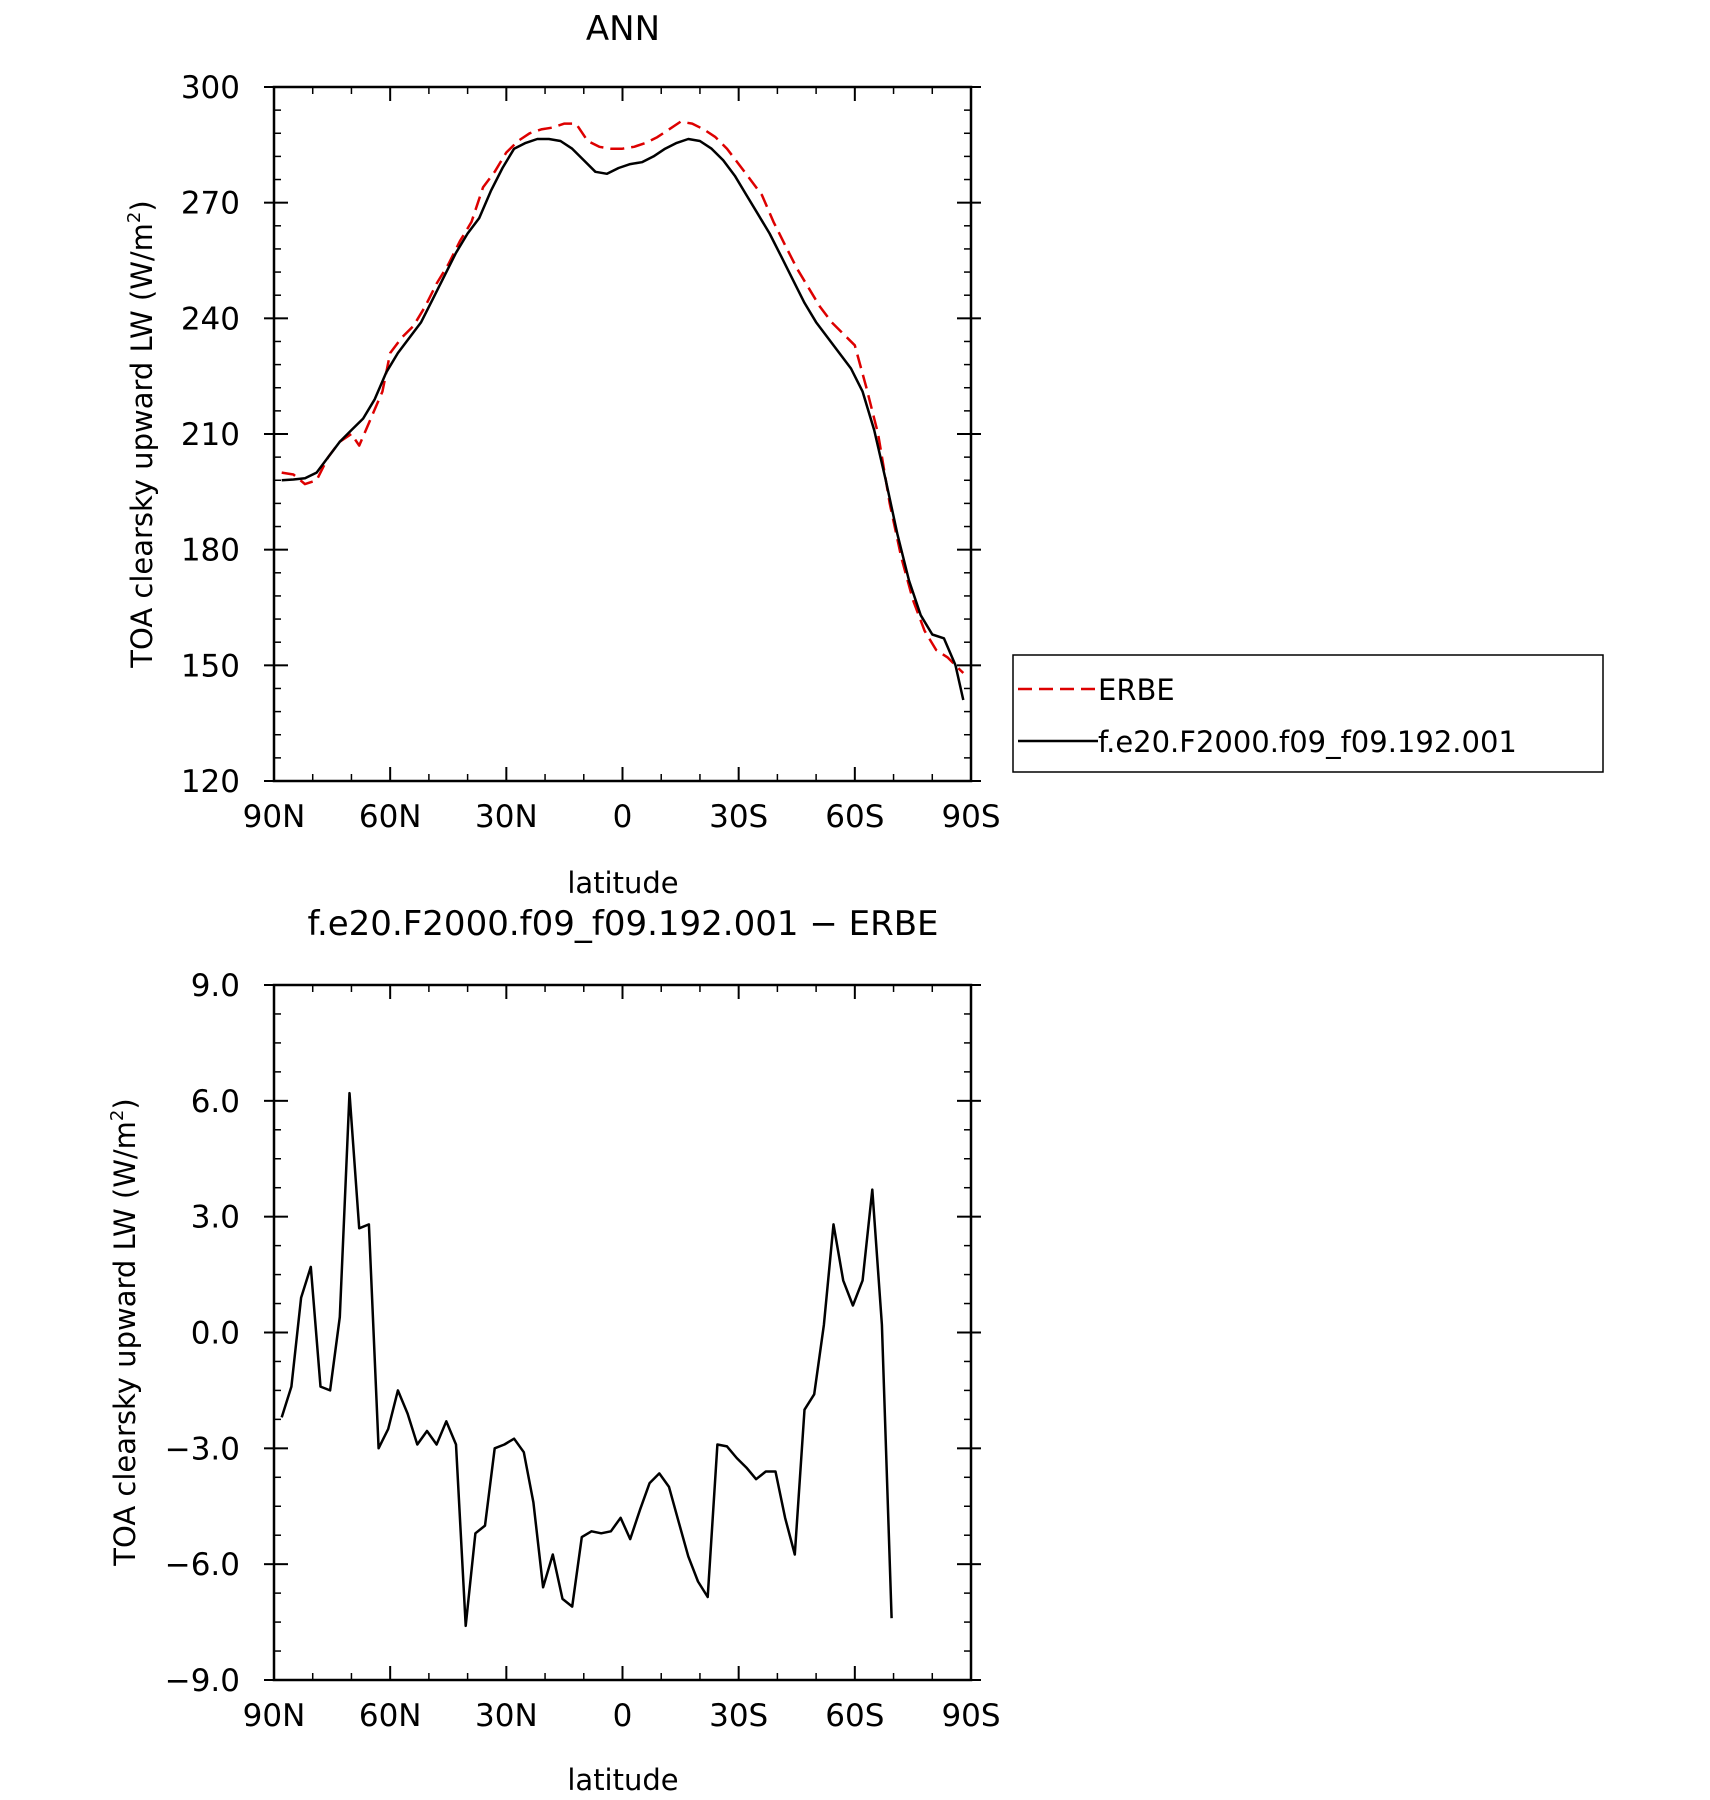  Describe the element at coordinates (210, 319) in the screenshot. I see `top-y-tick-label: 240` at that location.